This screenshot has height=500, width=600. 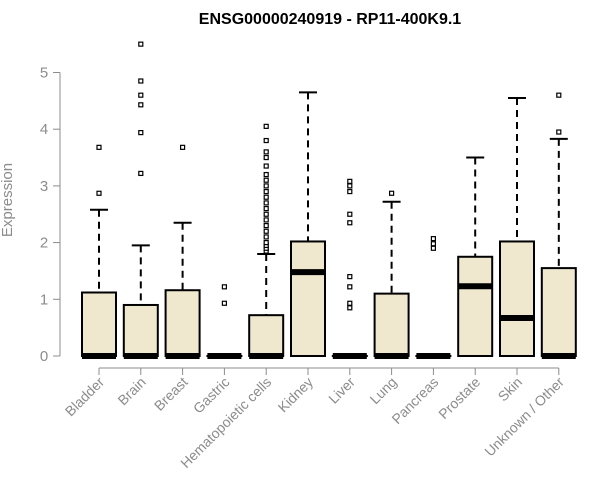 What do you see at coordinates (44, 73) in the screenshot?
I see `y-tick-label: 5` at bounding box center [44, 73].